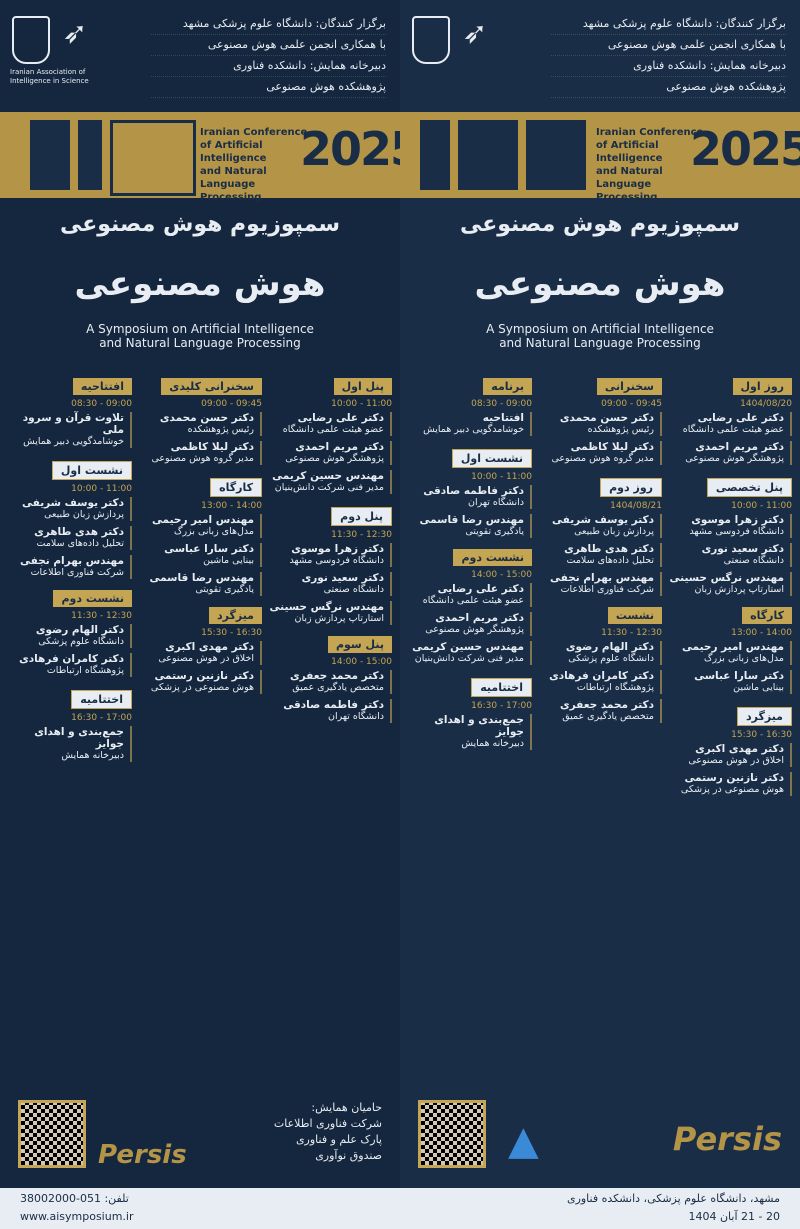  I want to click on section-time: 13:00 - 14:00, so click(231, 506).